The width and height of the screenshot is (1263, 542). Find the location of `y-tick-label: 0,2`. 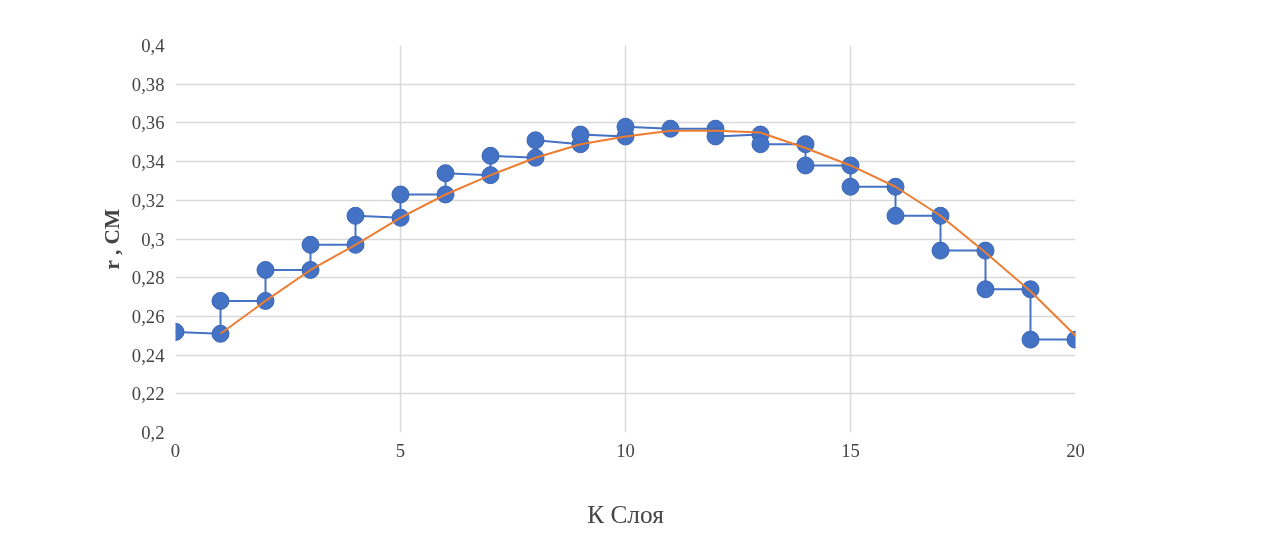

y-tick-label: 0,2 is located at coordinates (153, 432).